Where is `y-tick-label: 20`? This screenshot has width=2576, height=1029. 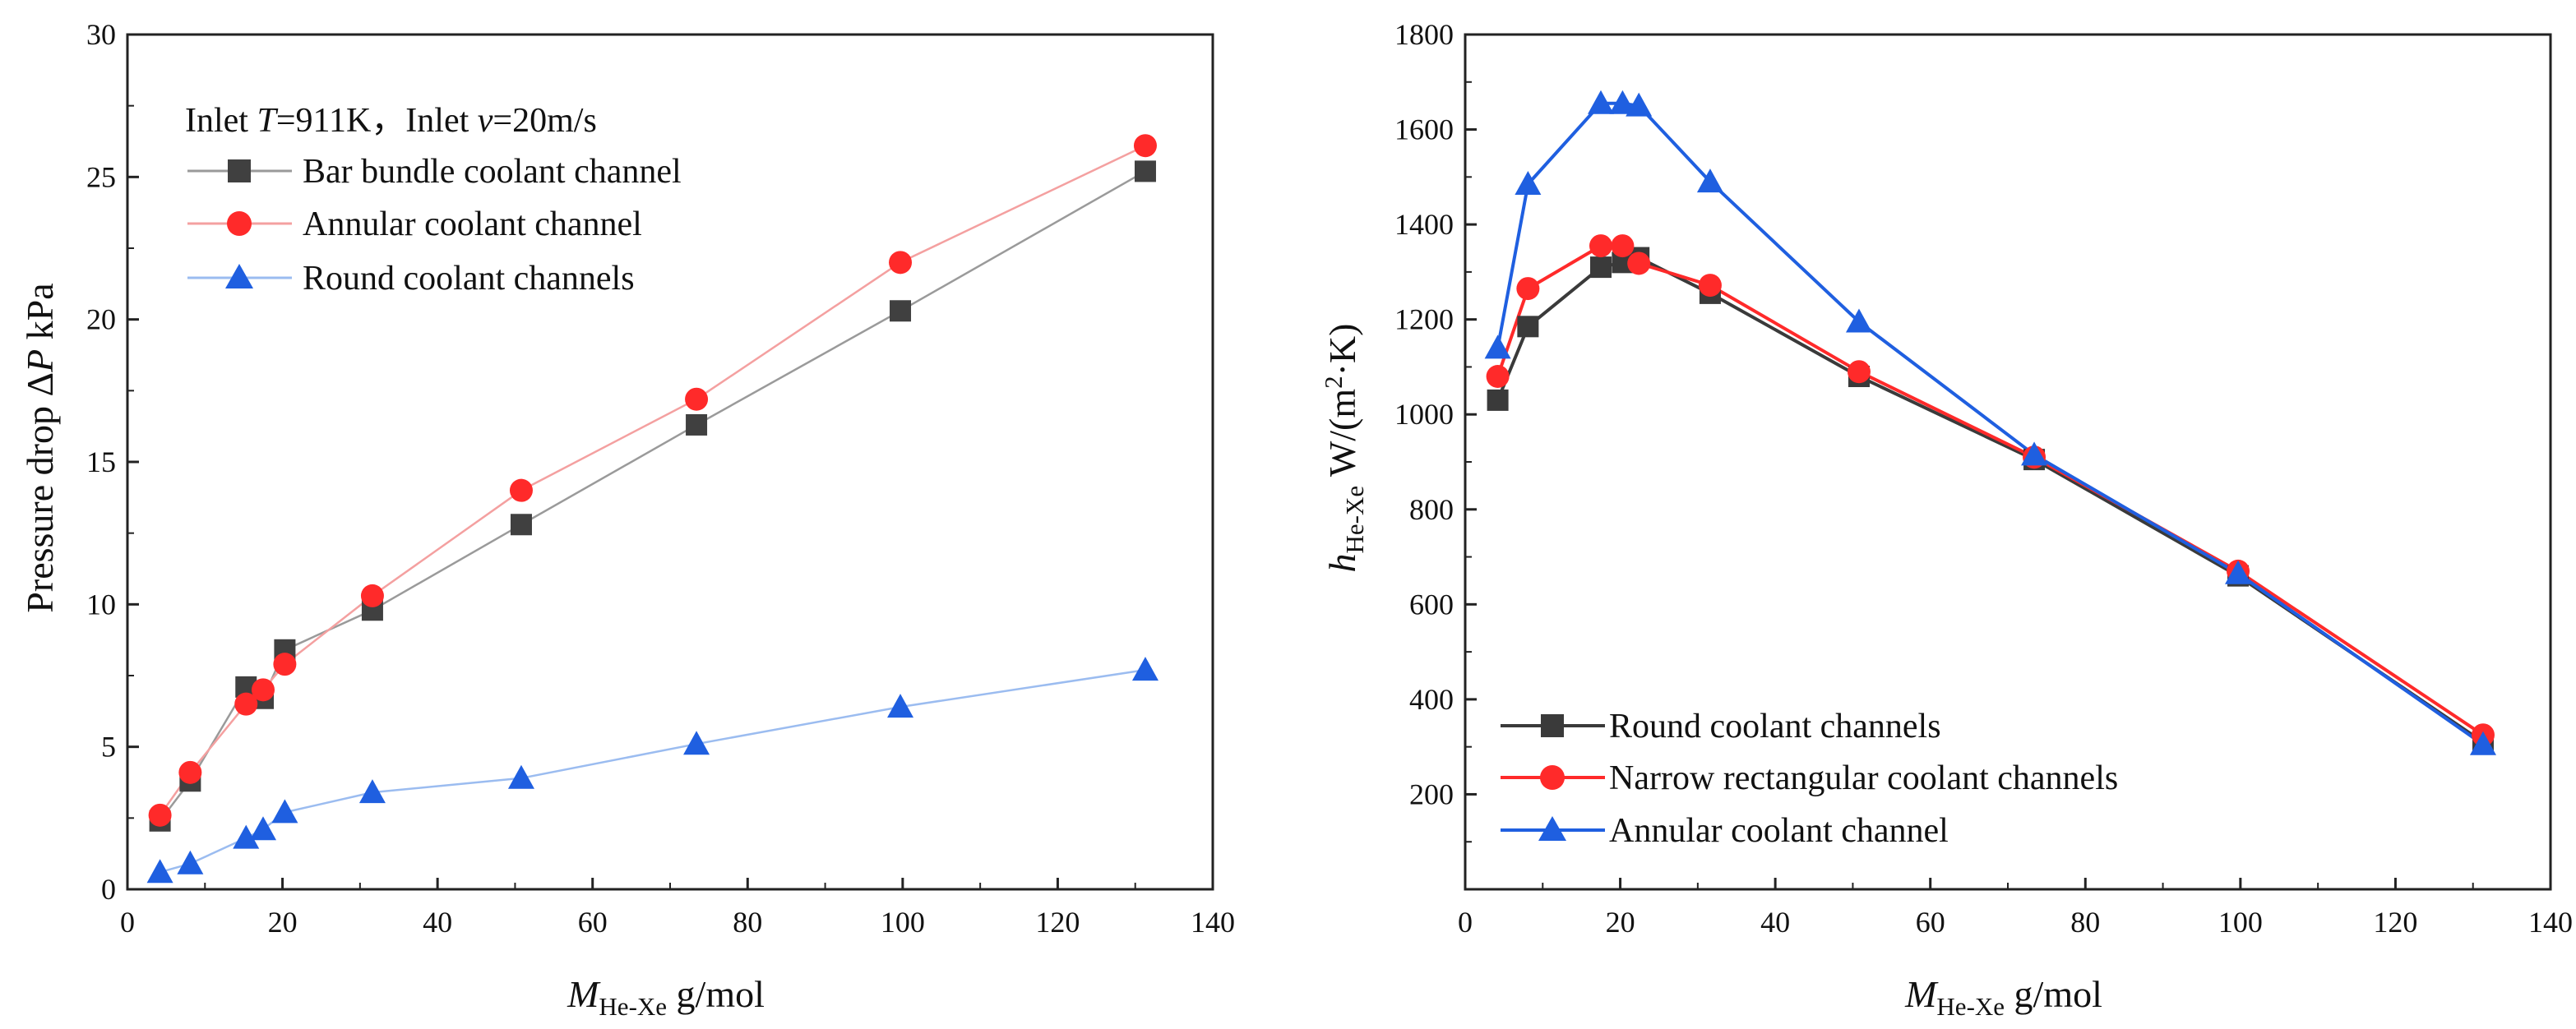 y-tick-label: 20 is located at coordinates (101, 319).